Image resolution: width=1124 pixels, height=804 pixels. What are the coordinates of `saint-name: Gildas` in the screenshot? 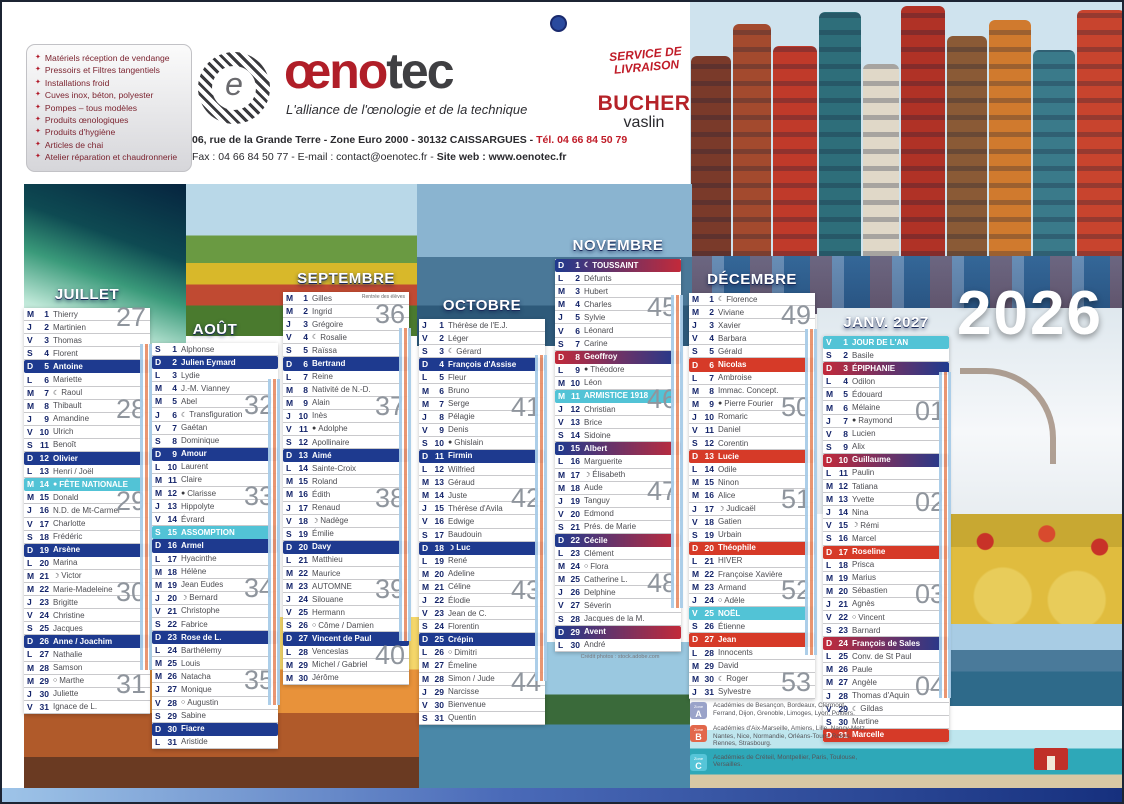 It's located at (871, 709).